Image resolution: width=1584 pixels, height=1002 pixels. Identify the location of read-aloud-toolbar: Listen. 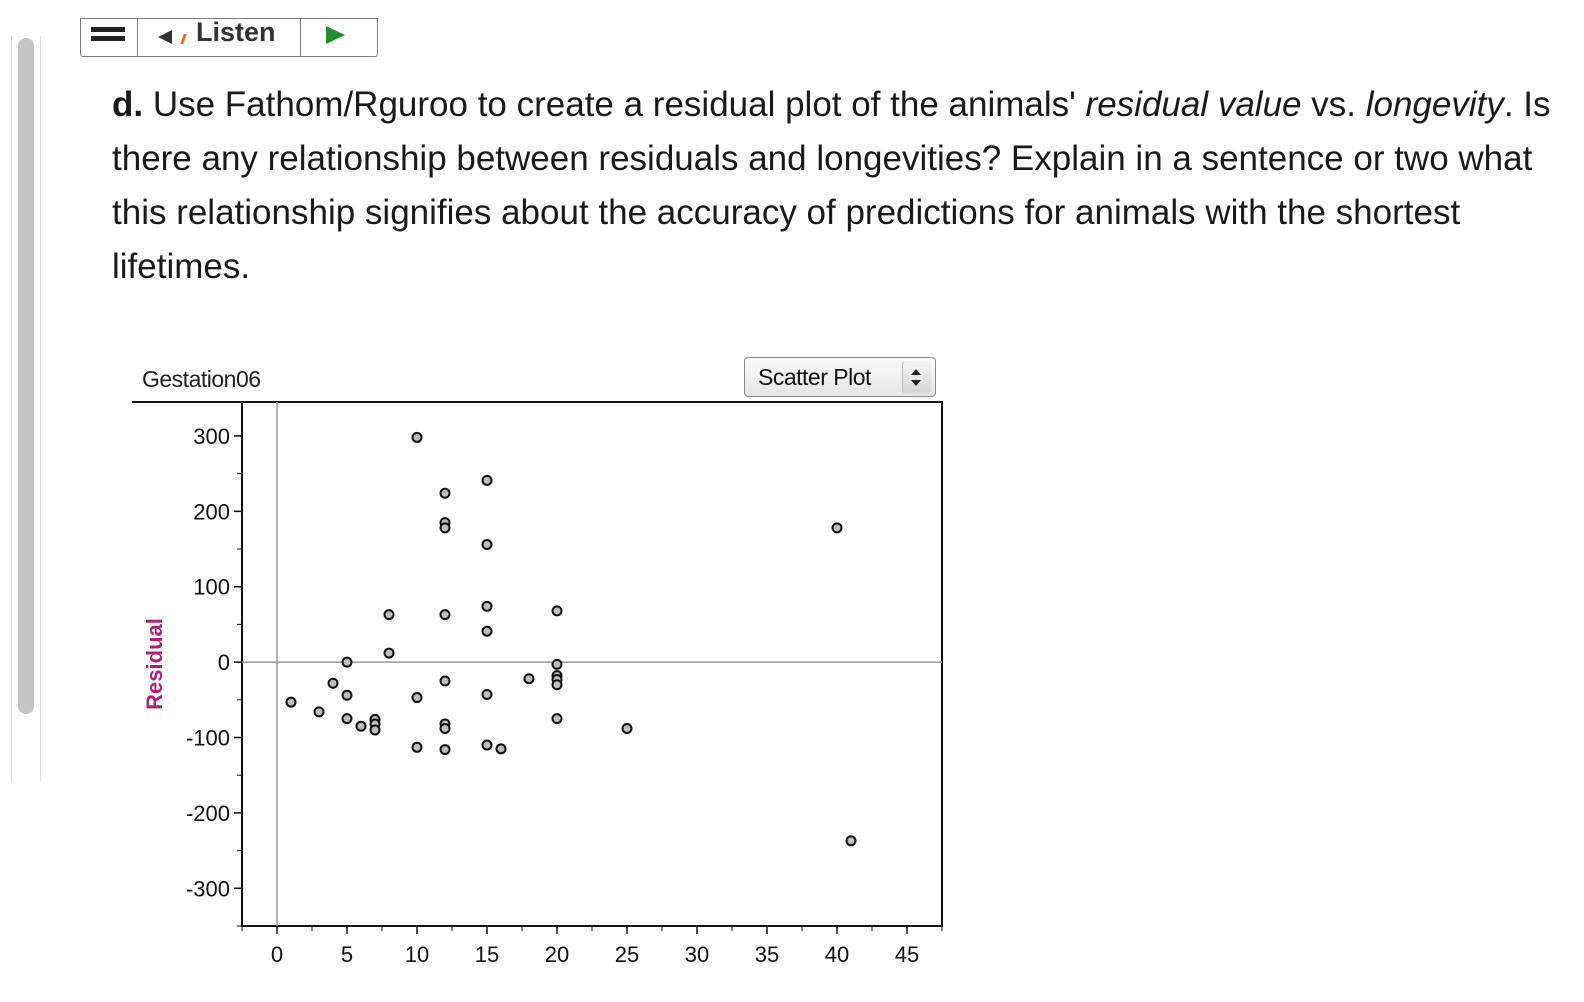
(229, 37).